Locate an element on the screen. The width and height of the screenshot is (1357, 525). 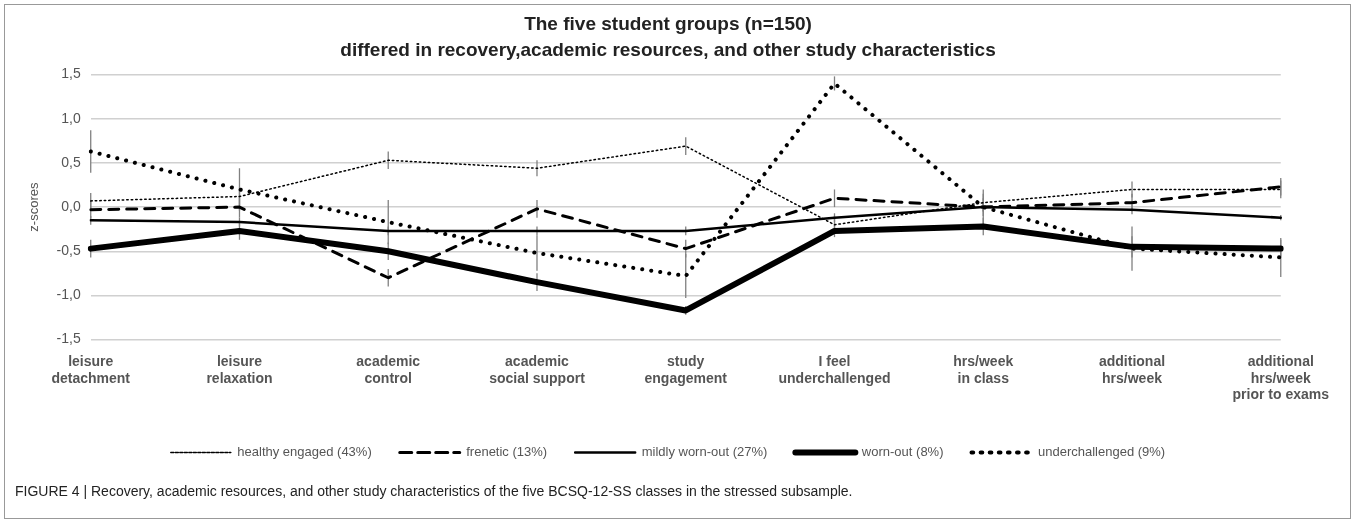
y-tick-label: -1,0 is located at coordinates (68, 294).